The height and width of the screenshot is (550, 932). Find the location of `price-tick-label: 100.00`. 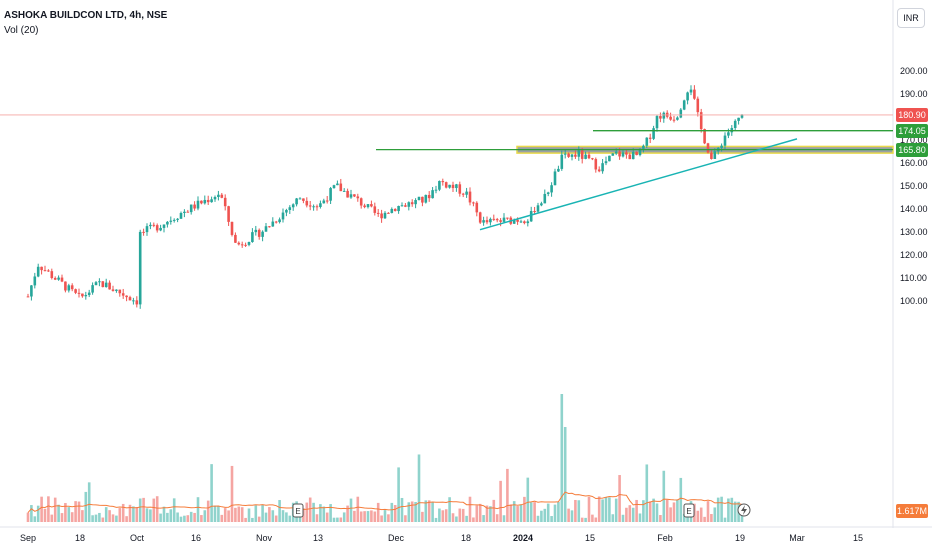

price-tick-label: 100.00 is located at coordinates (914, 301).